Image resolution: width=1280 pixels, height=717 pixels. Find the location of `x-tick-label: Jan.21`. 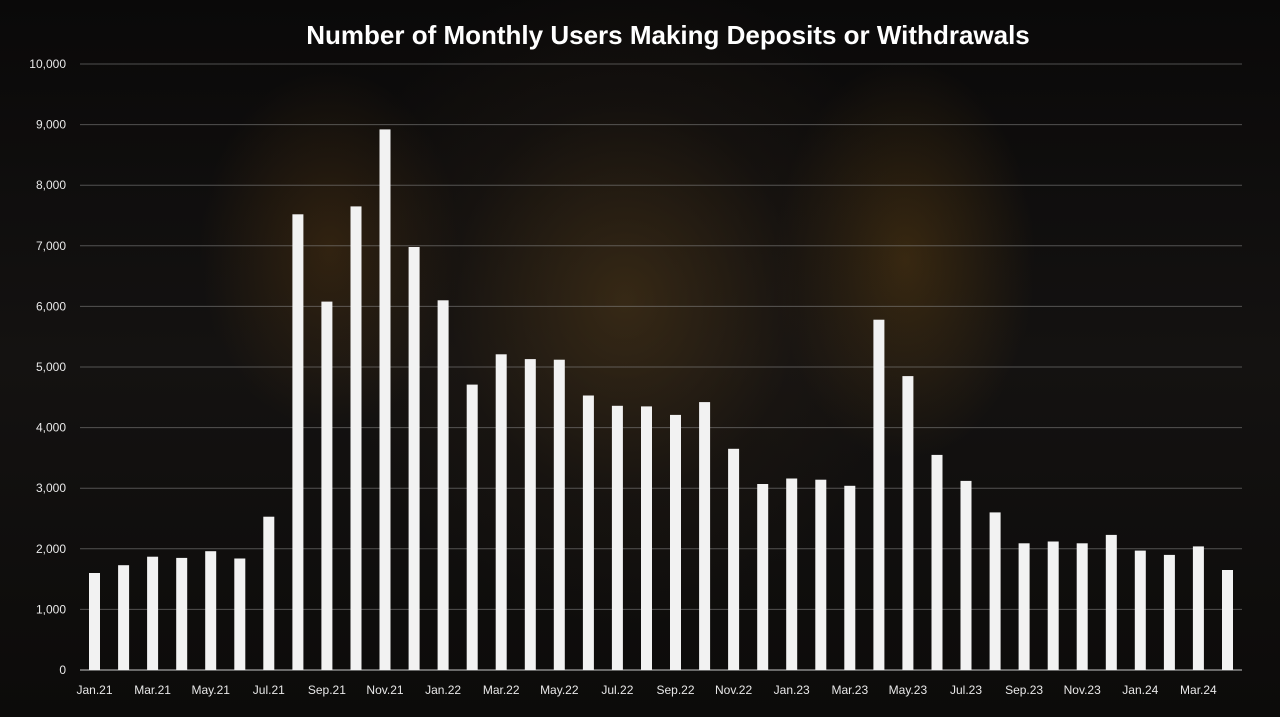

x-tick-label: Jan.21 is located at coordinates (94, 690).